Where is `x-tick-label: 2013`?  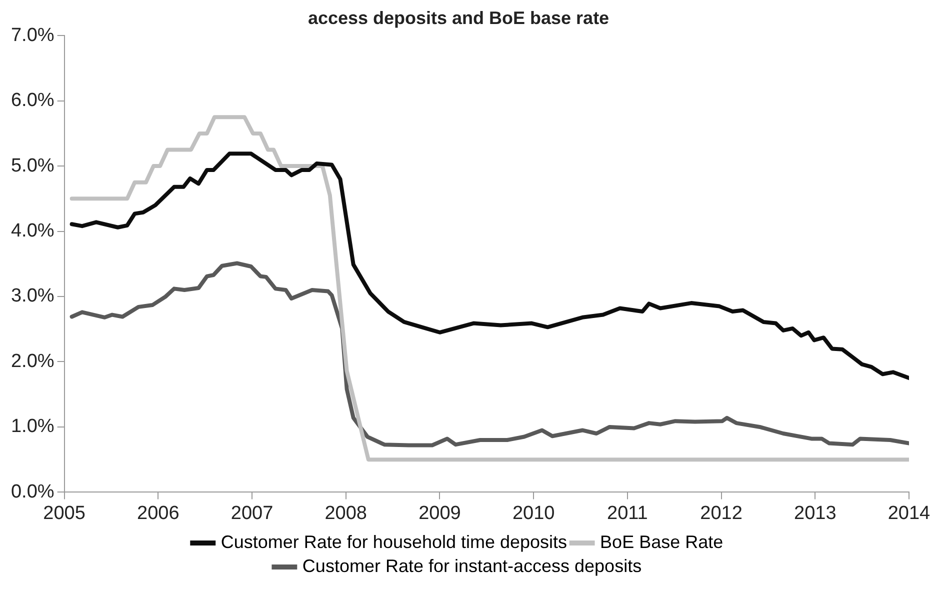 x-tick-label: 2013 is located at coordinates (815, 513).